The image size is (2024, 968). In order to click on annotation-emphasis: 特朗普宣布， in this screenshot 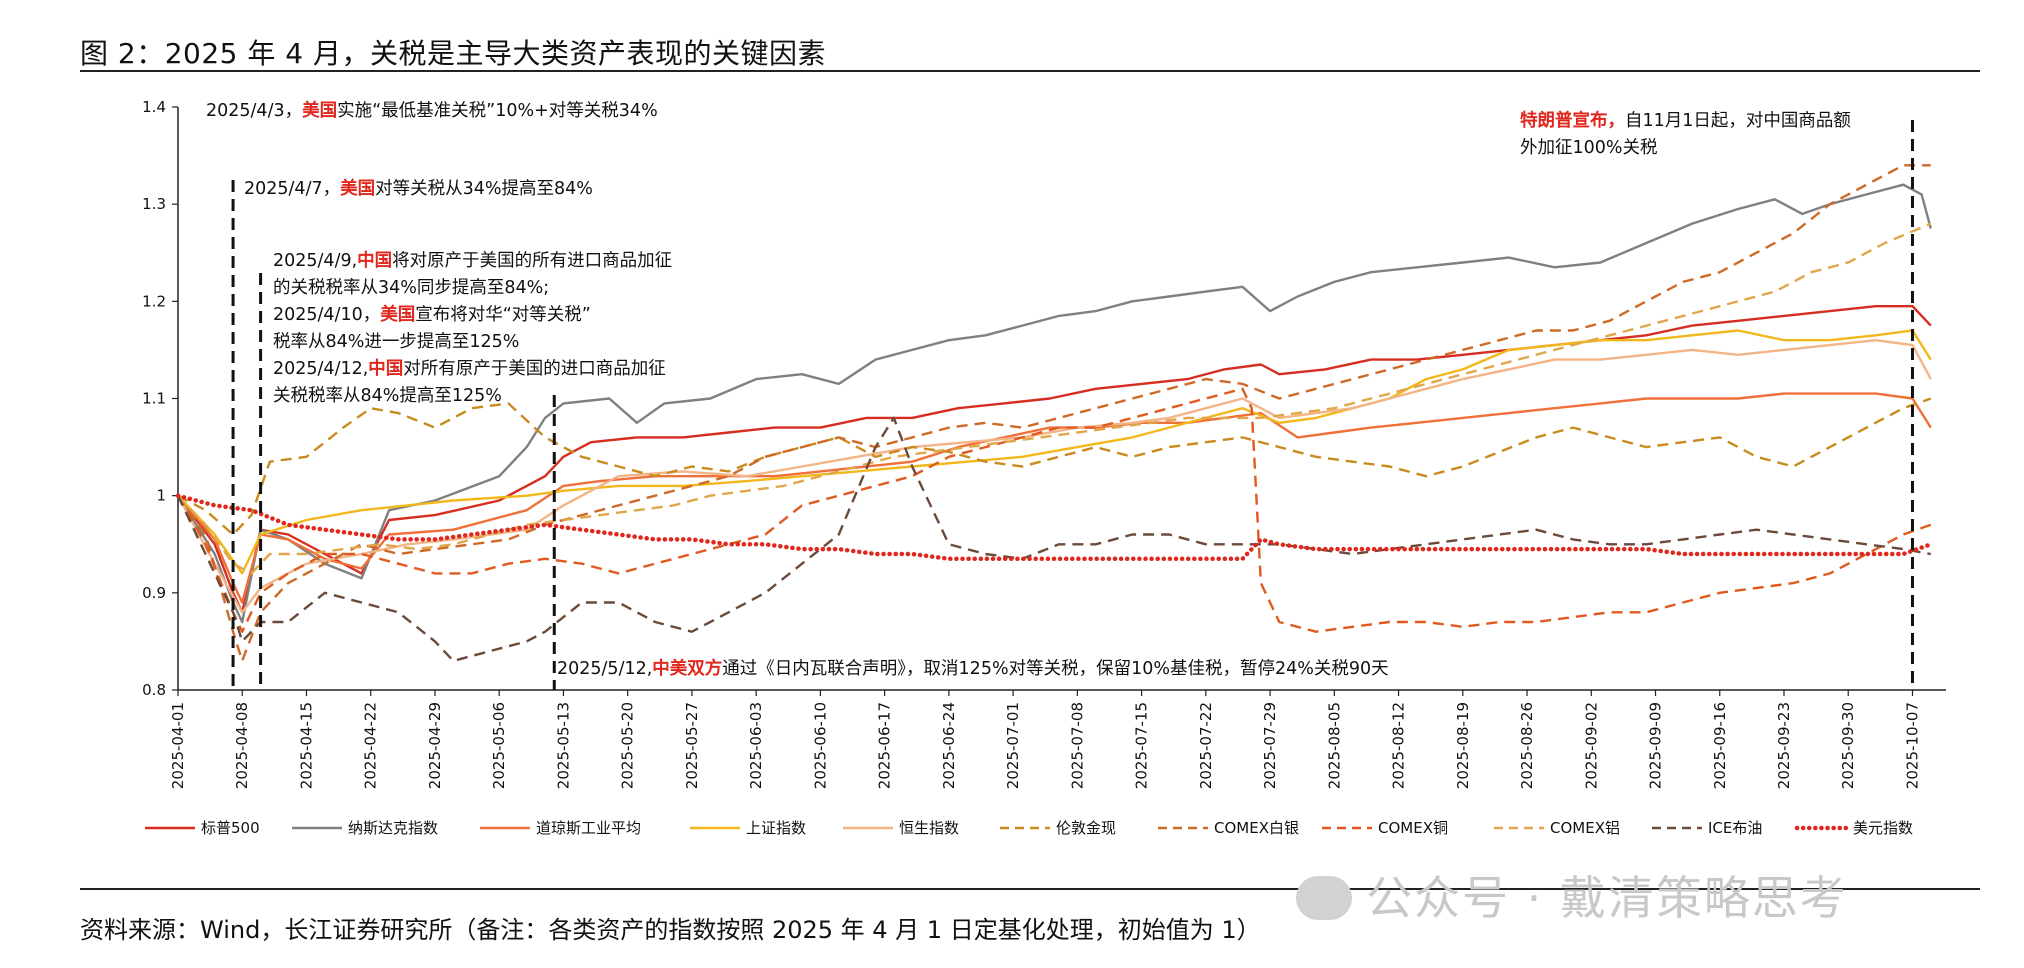, I will do `click(1572, 120)`.